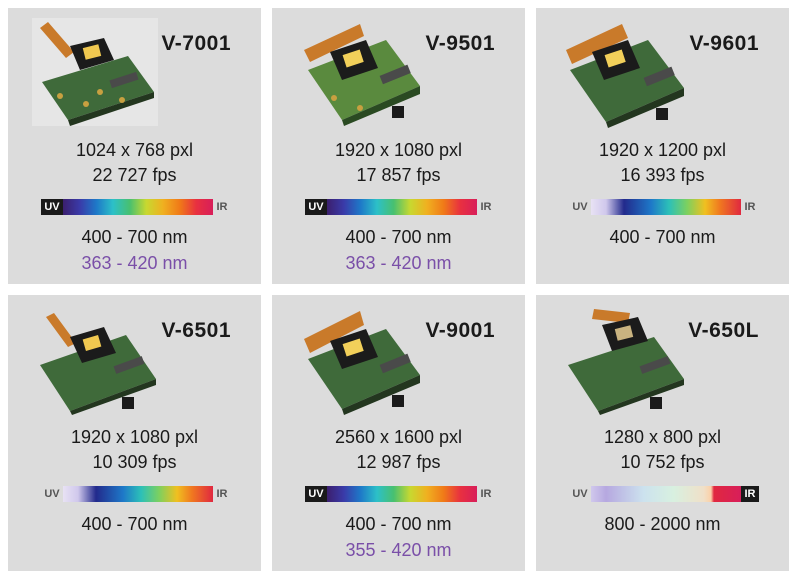 Image resolution: width=794 pixels, height=578 pixels. Describe the element at coordinates (662, 150) in the screenshot. I see `resolution-text: 1920 x 1200 pxl` at that location.